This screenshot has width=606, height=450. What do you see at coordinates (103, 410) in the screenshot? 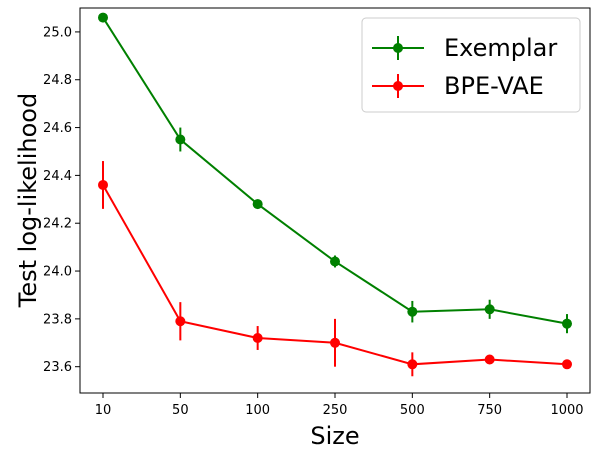
I see `x-tick-label: 10` at bounding box center [103, 410].